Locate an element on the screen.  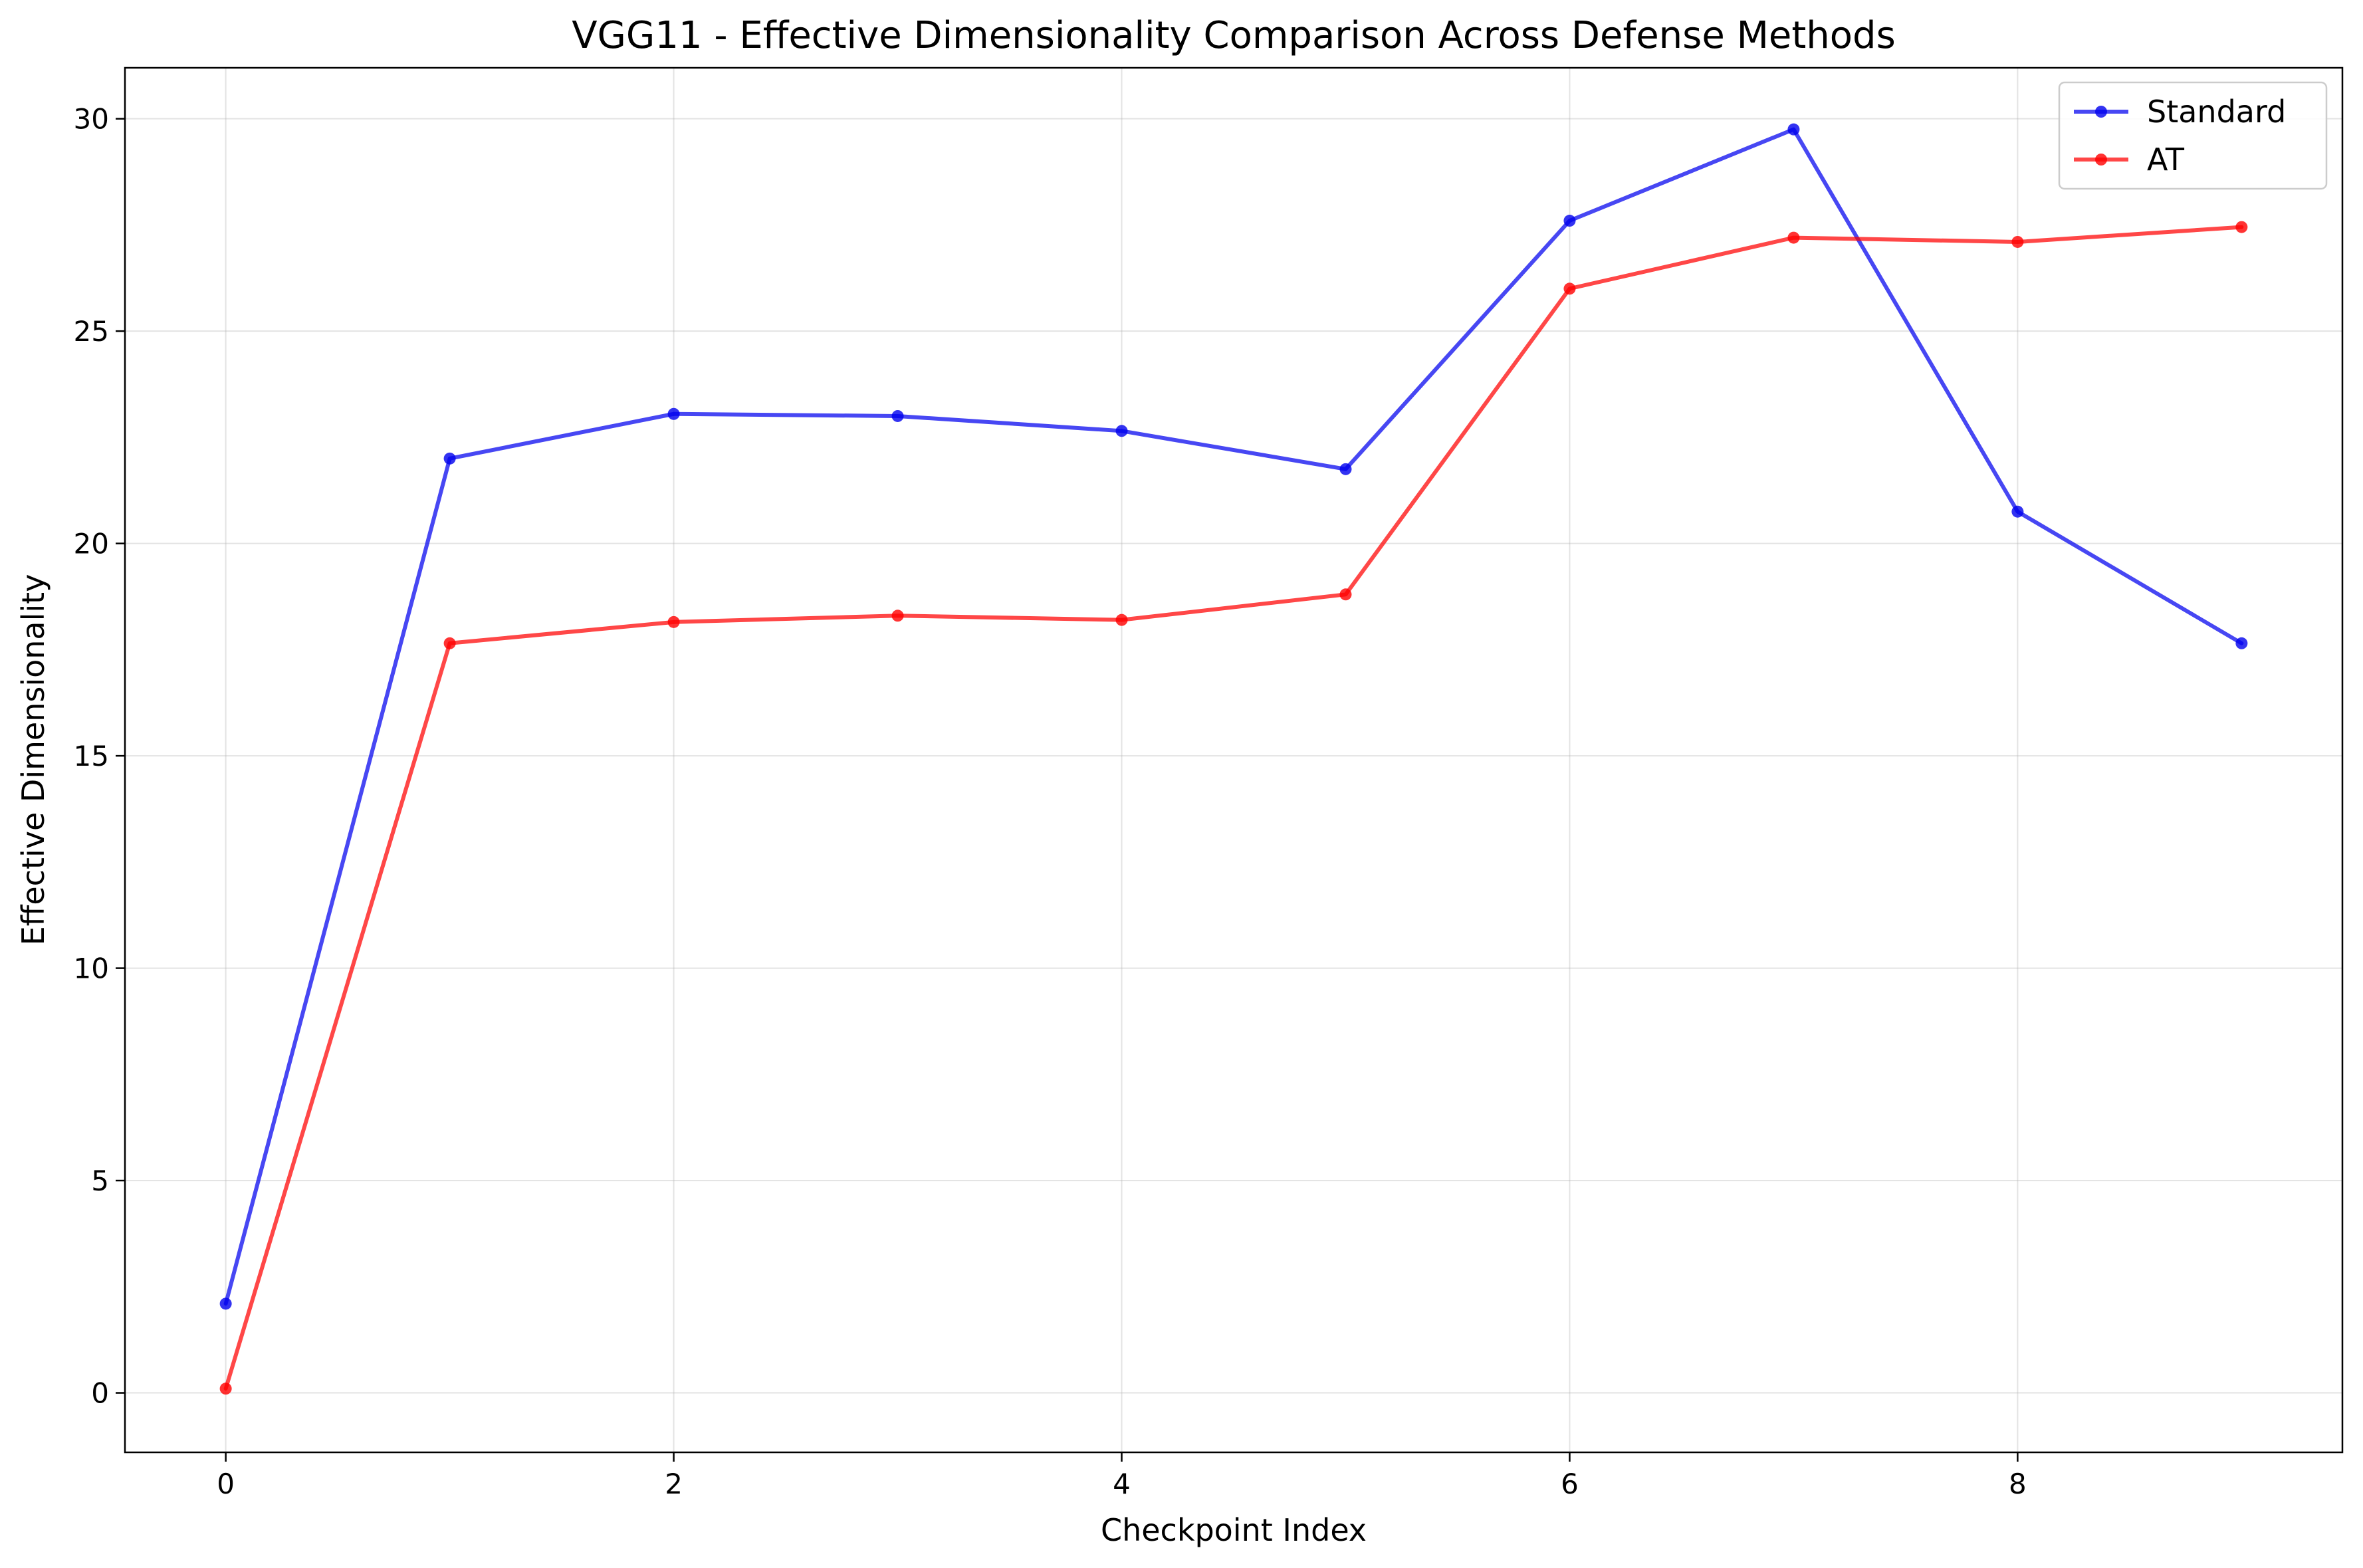
y-tick-label: 0 is located at coordinates (100, 1393).